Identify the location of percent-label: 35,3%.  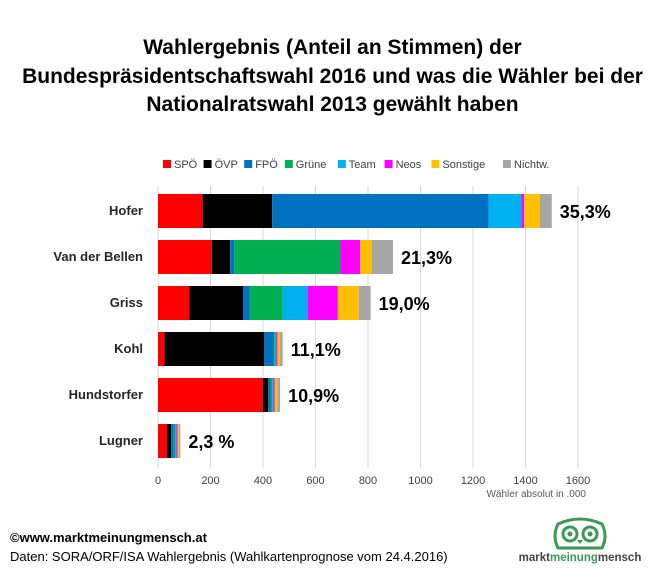
(585, 212).